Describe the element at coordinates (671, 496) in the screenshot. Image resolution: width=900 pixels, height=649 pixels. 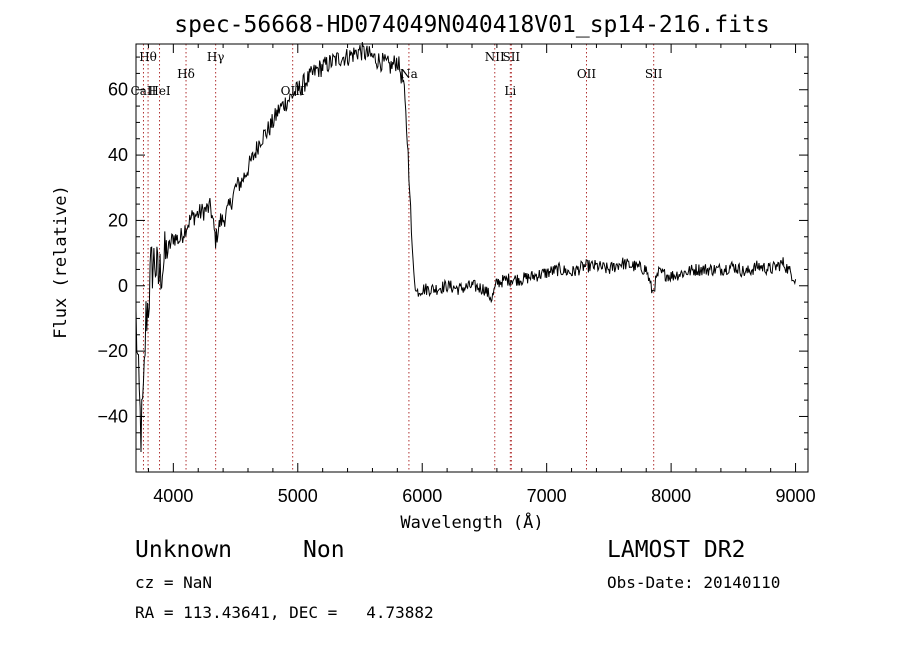
I see `x-tick-label-4: 8000` at that location.